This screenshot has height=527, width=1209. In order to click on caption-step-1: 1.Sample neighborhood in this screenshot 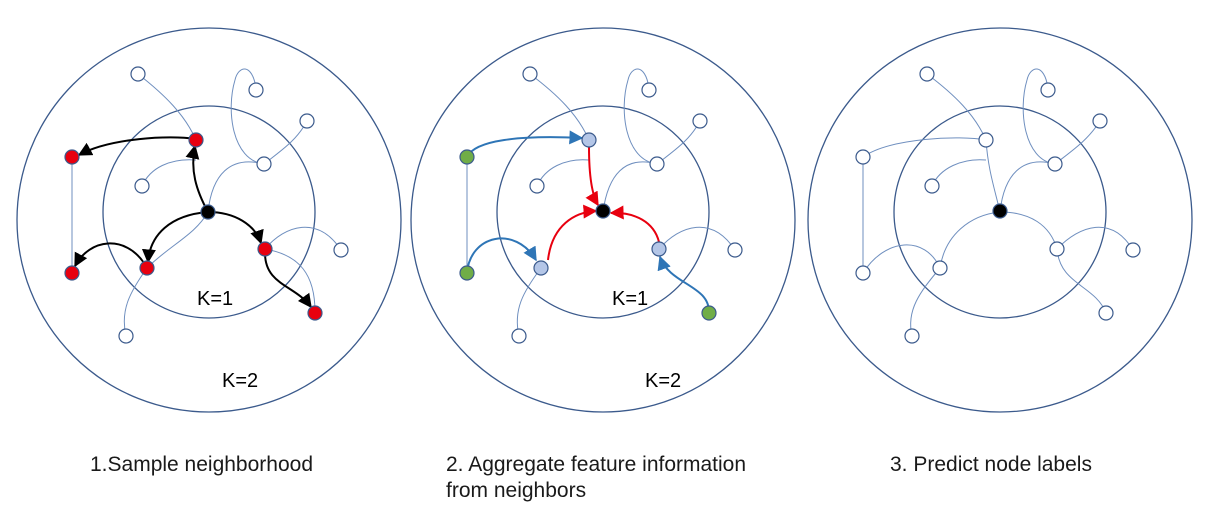, I will do `click(201, 465)`.